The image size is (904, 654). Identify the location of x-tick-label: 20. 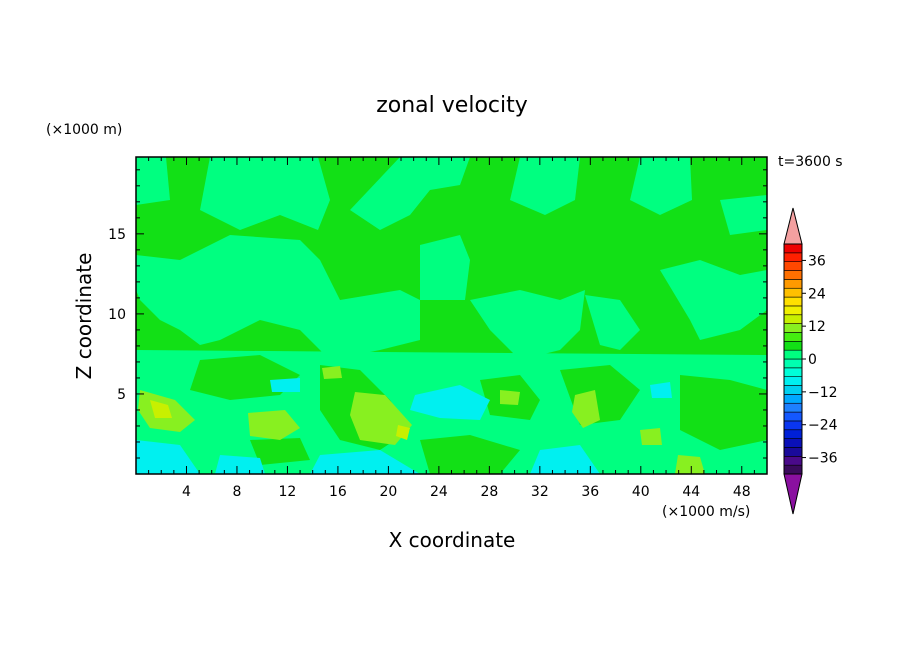
(388, 492).